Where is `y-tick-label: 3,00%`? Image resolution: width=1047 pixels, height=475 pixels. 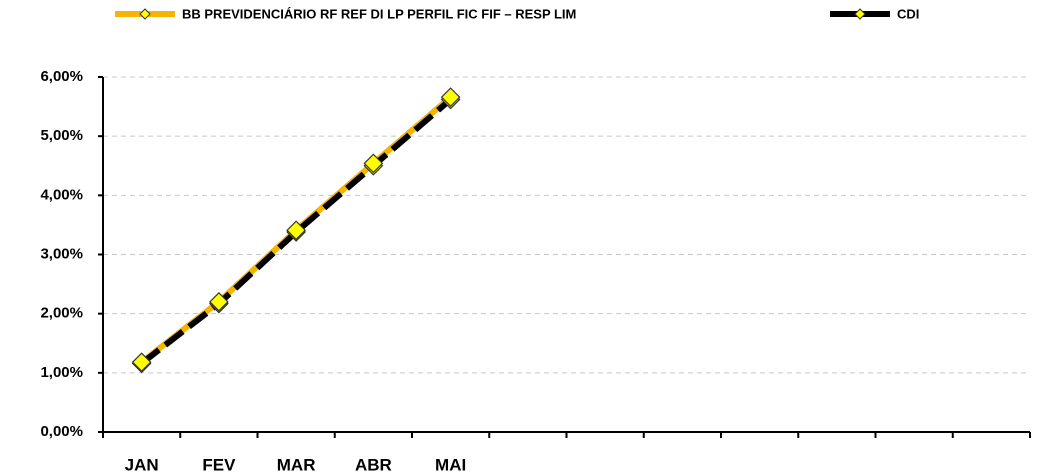 y-tick-label: 3,00% is located at coordinates (61, 253).